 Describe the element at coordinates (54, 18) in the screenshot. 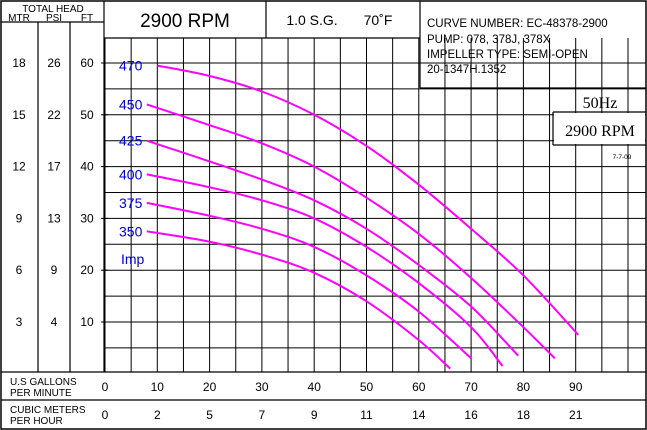

I see `psi-col-label: PSI` at that location.